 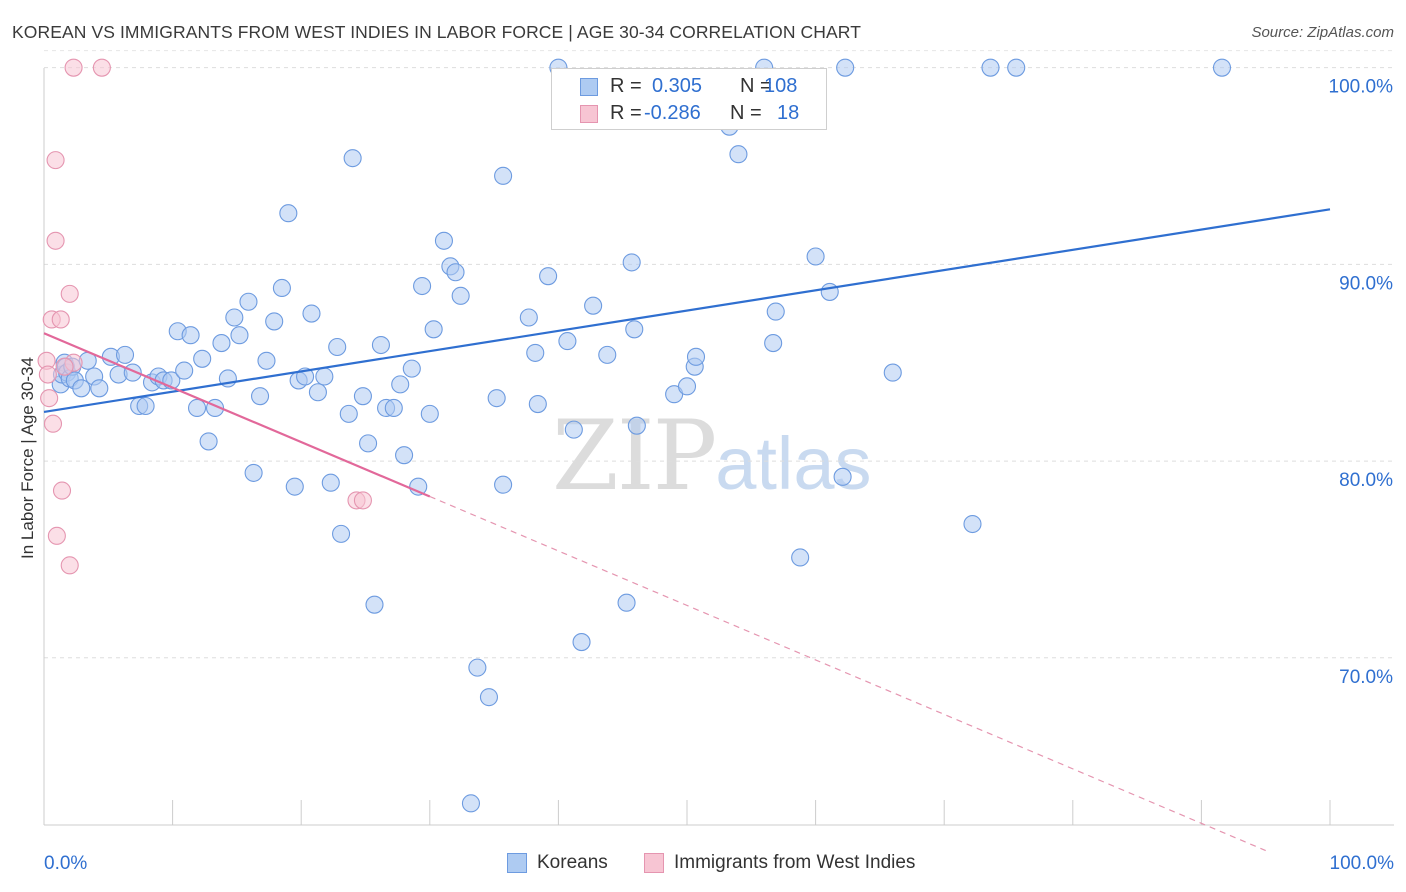 What do you see at coordinates (626, 86) in the screenshot?
I see `r-label: R =` at bounding box center [626, 86].